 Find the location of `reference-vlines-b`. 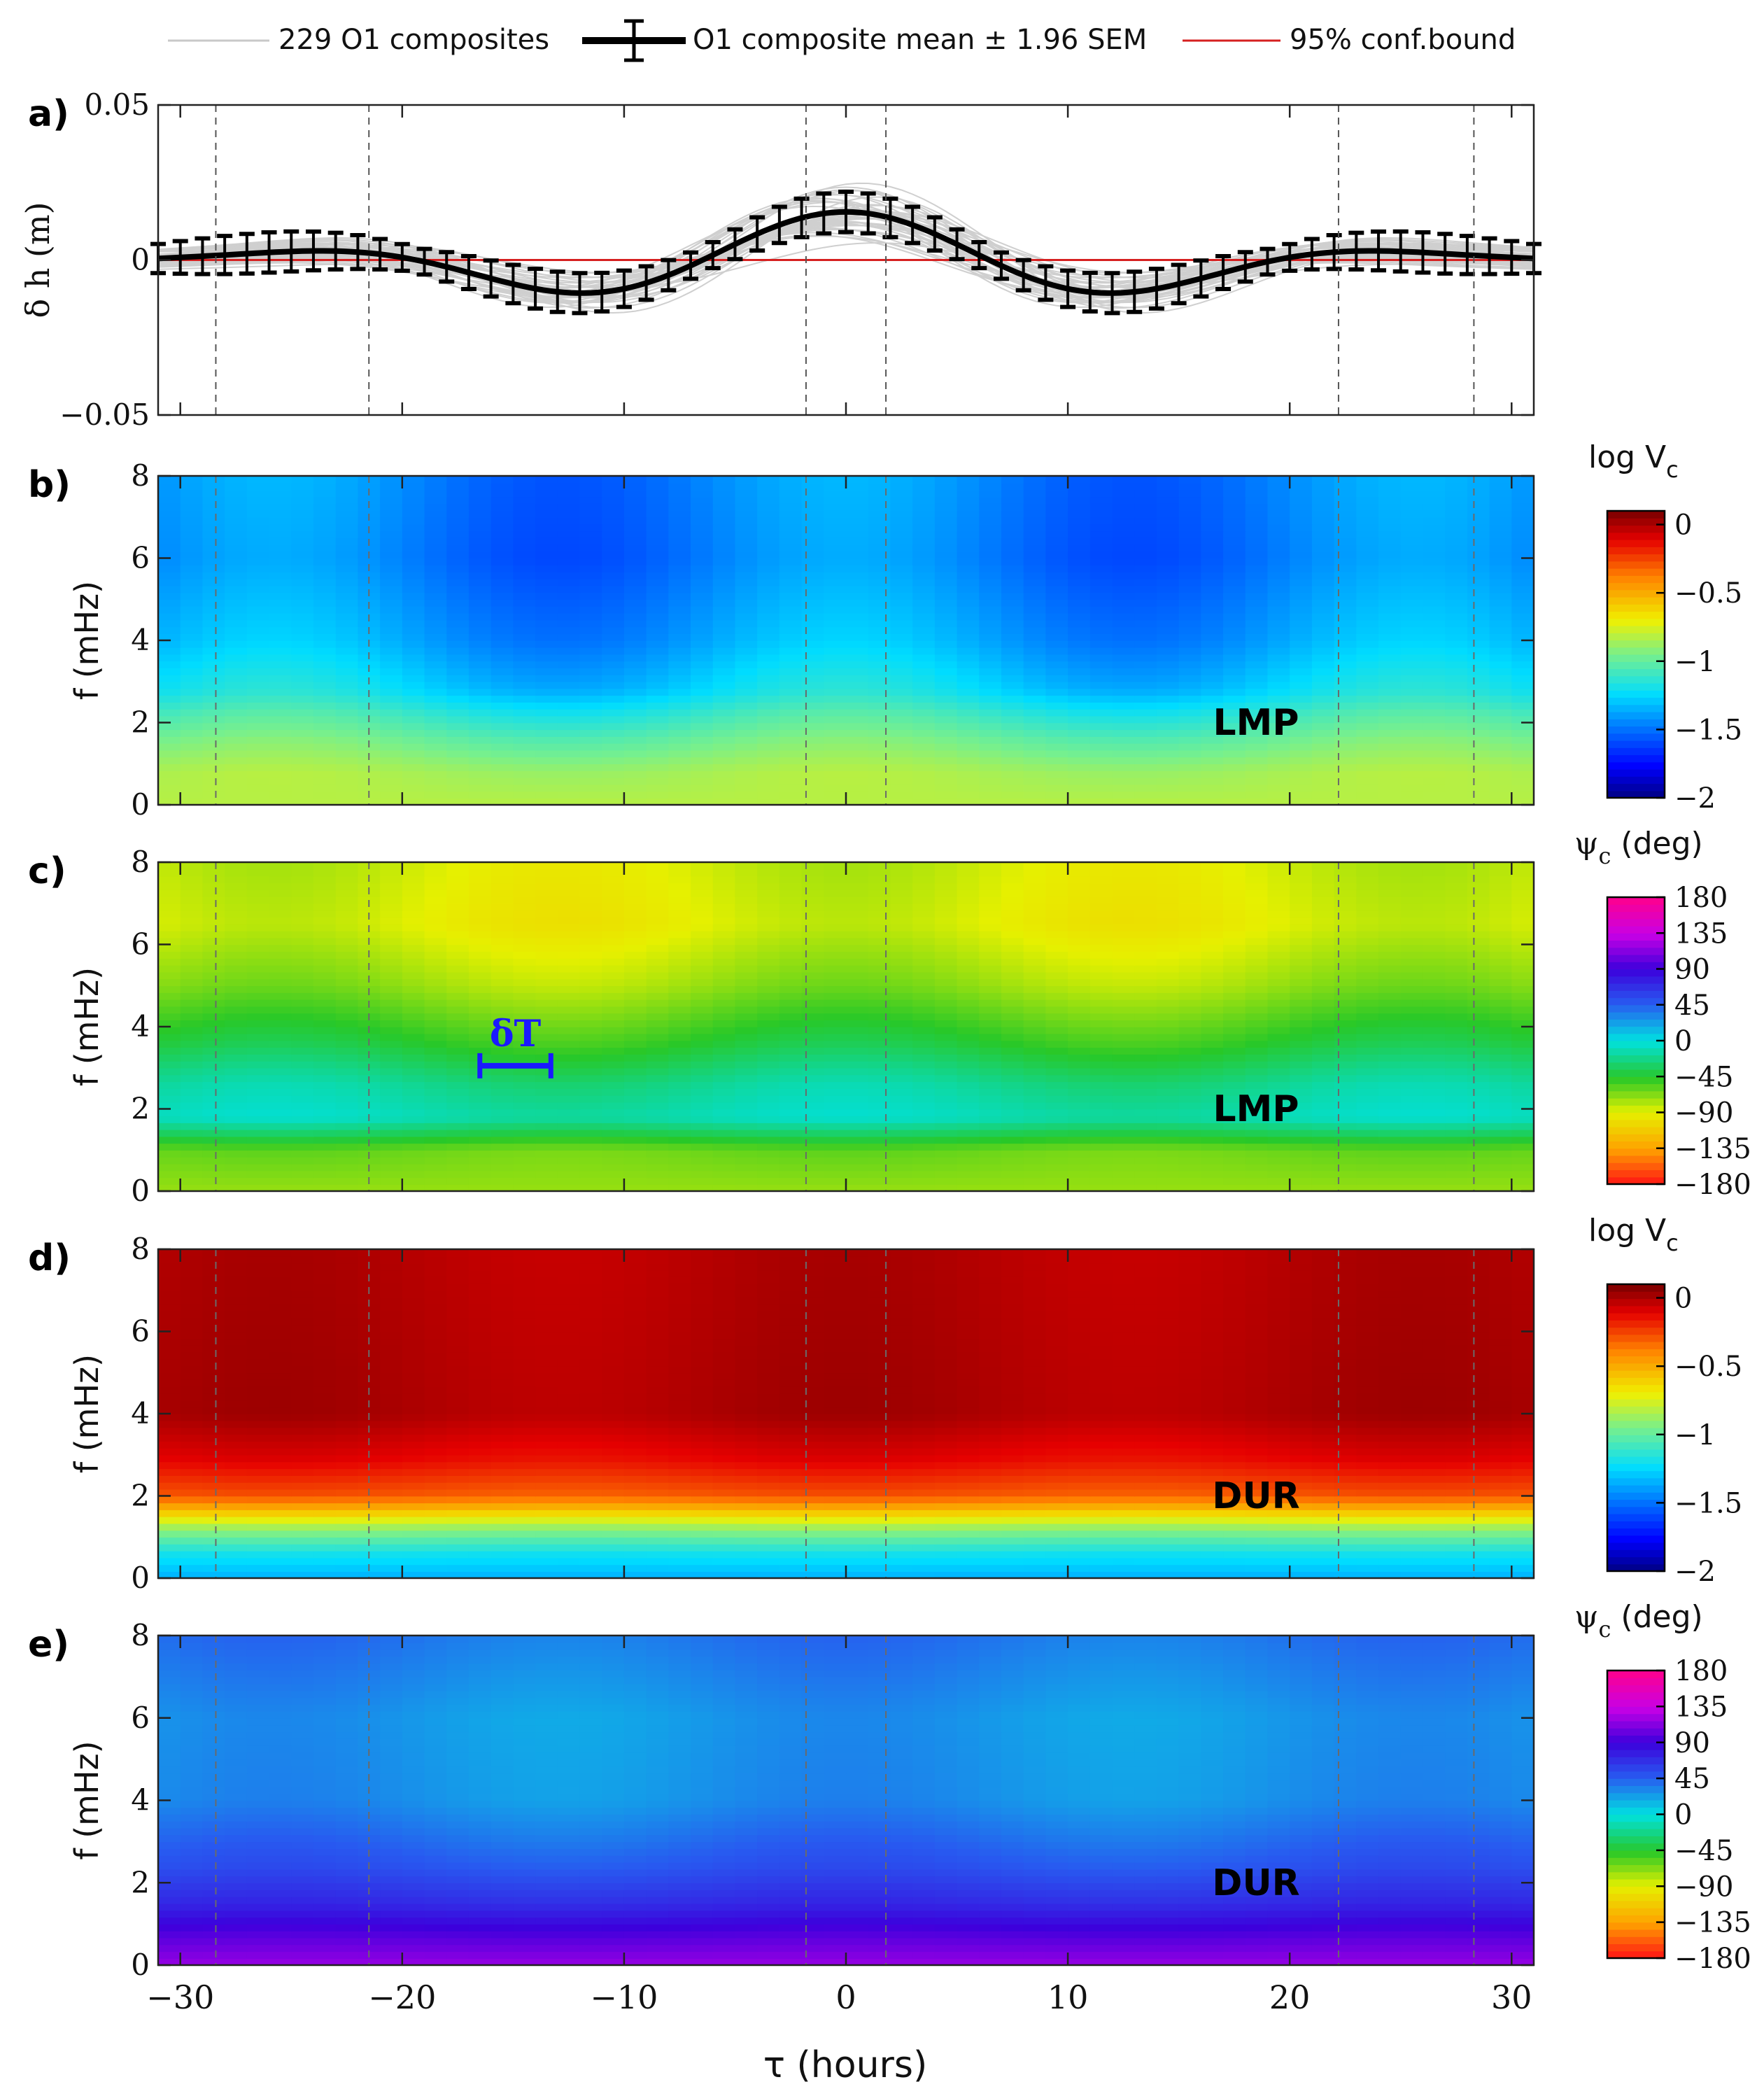

reference-vlines-b is located at coordinates (845, 640).